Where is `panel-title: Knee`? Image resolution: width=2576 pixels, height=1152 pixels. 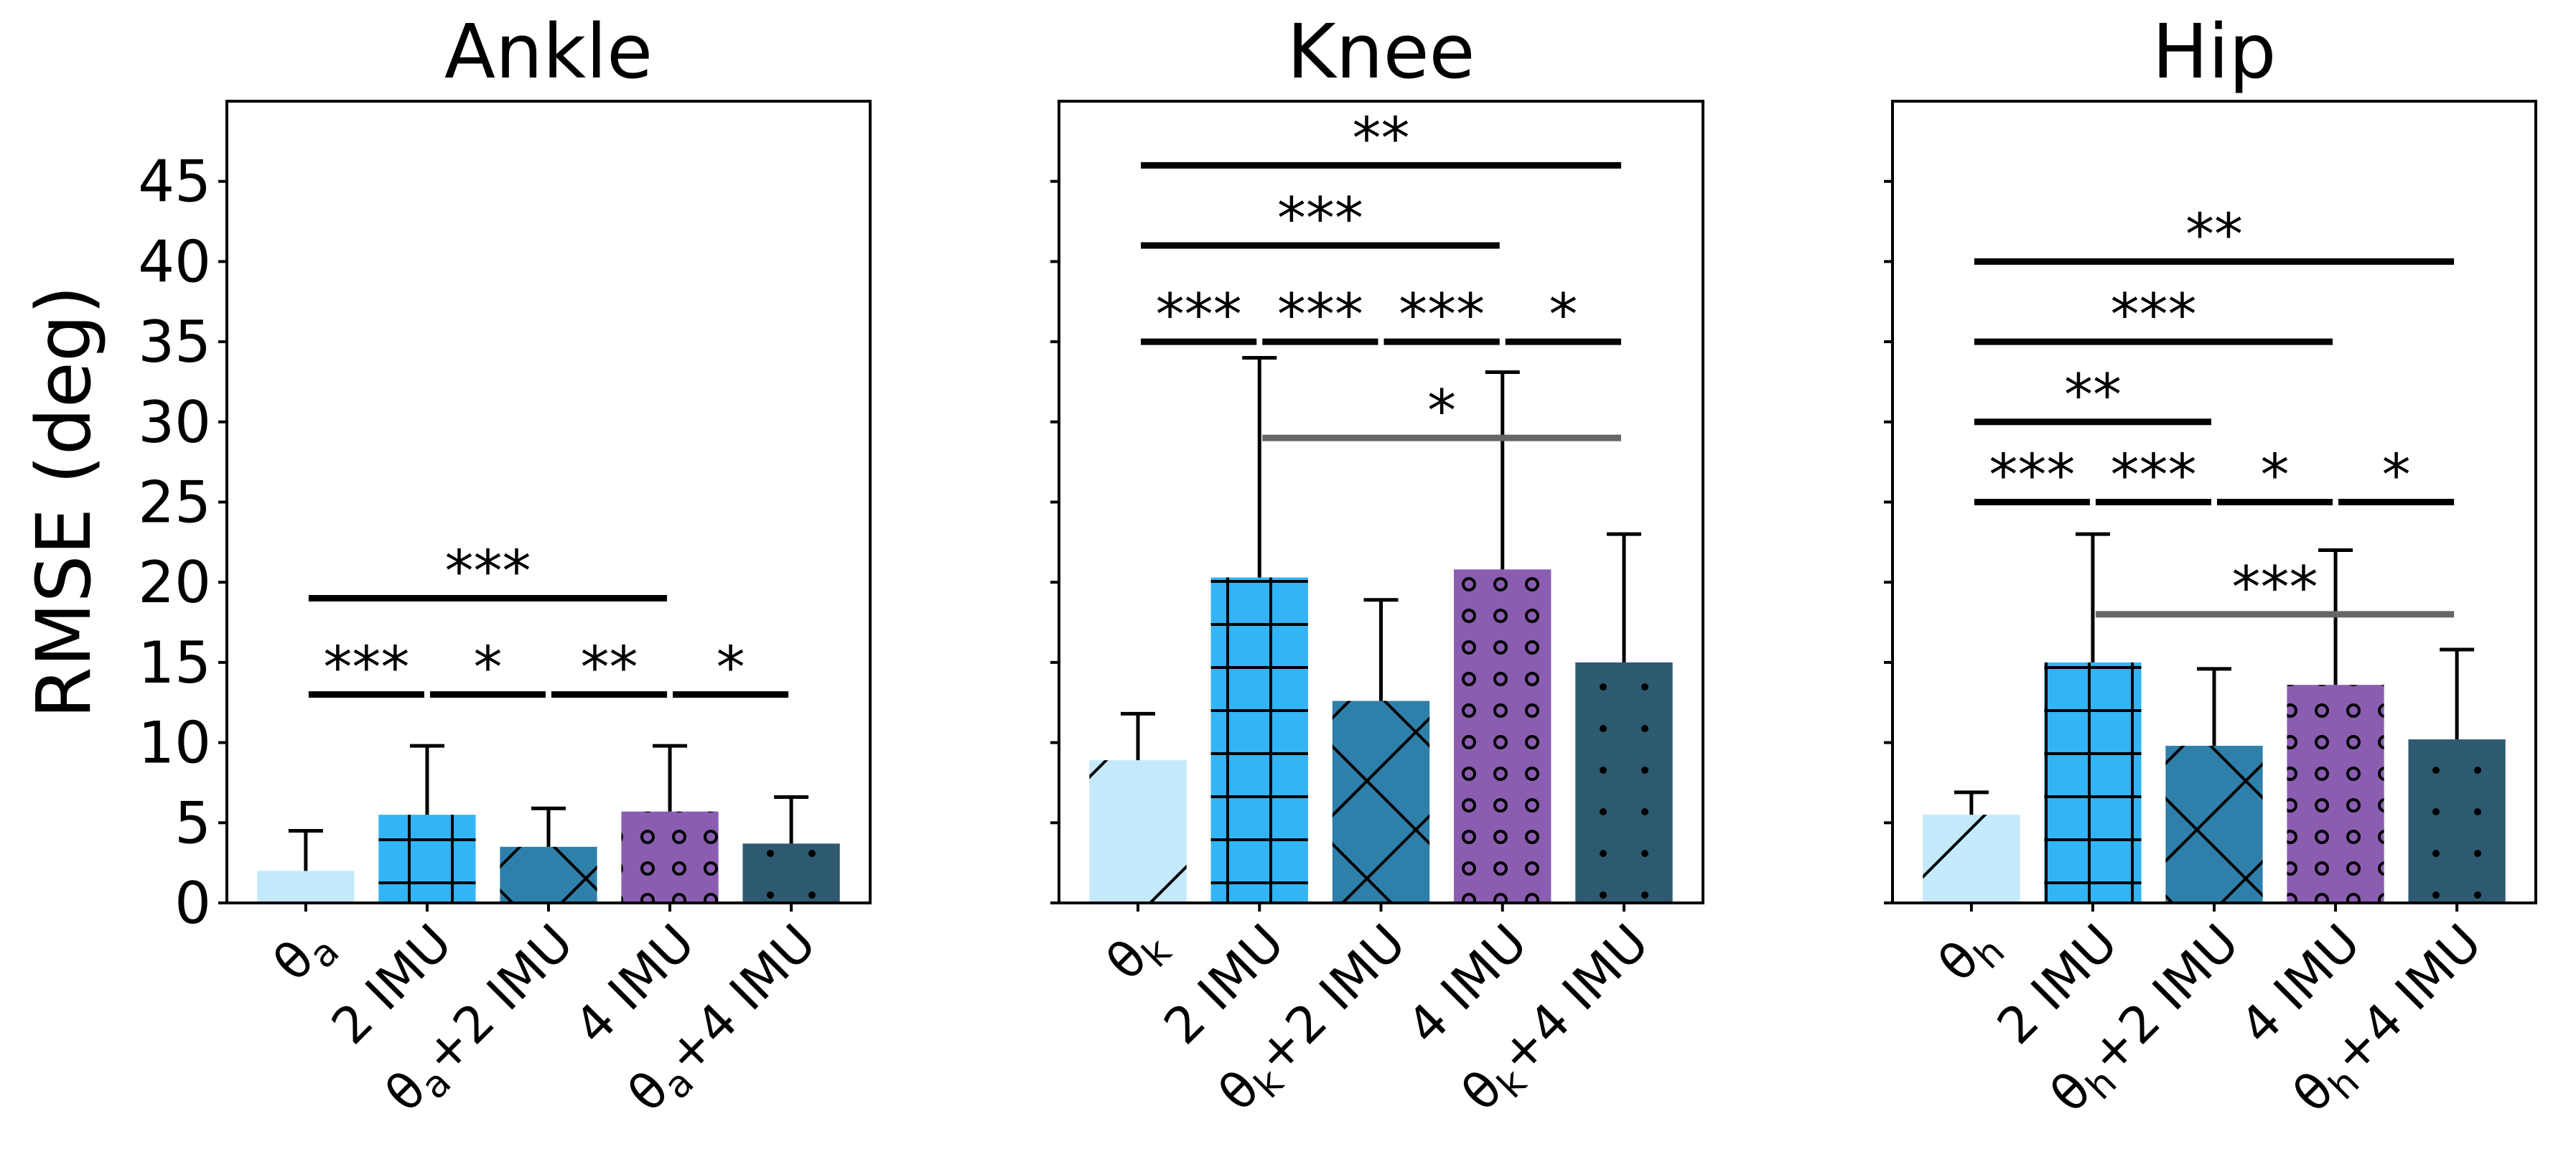 panel-title: Knee is located at coordinates (1381, 51).